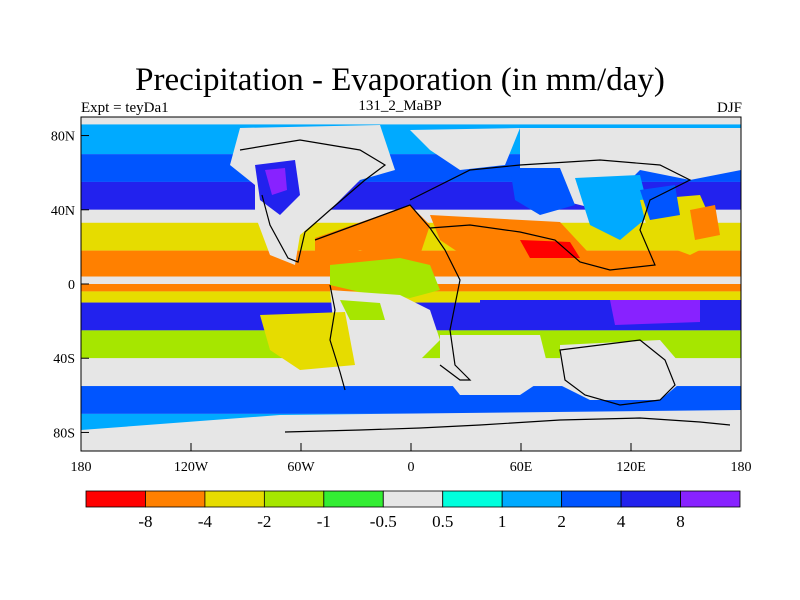  Describe the element at coordinates (64, 359) in the screenshot. I see `y-tick-label: 40S` at that location.